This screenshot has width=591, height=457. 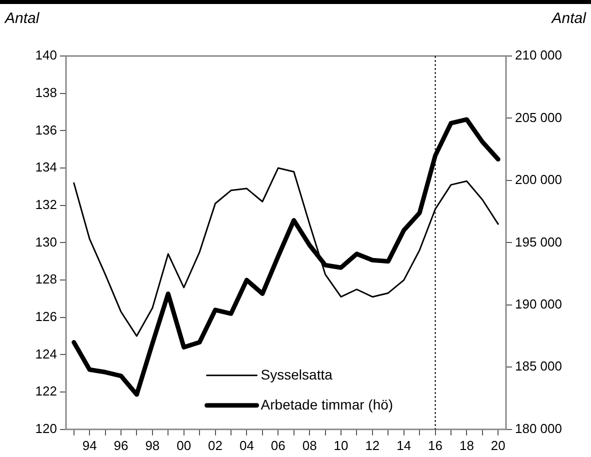 I want to click on y2-tick-label: 195 000, so click(x=538, y=242).